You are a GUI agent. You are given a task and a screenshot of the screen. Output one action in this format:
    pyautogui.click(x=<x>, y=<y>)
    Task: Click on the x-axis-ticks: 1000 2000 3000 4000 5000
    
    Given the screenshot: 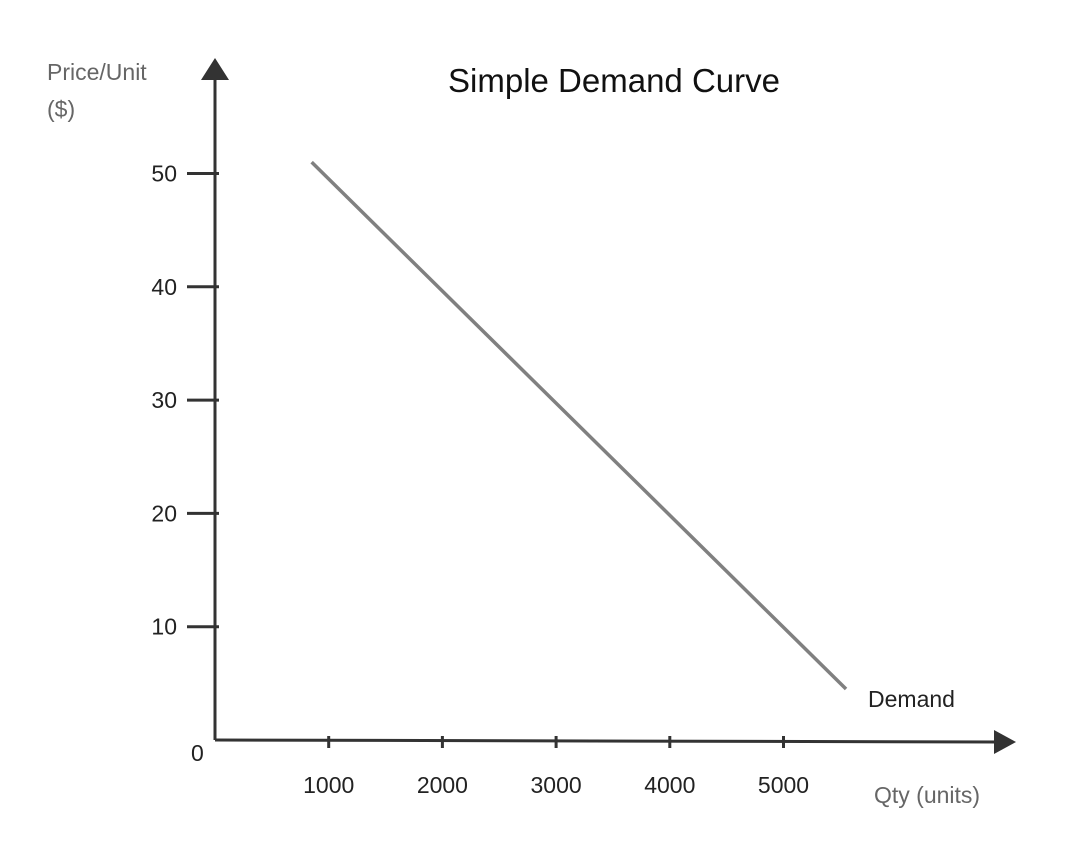 What is the action you would take?
    pyautogui.click(x=556, y=767)
    